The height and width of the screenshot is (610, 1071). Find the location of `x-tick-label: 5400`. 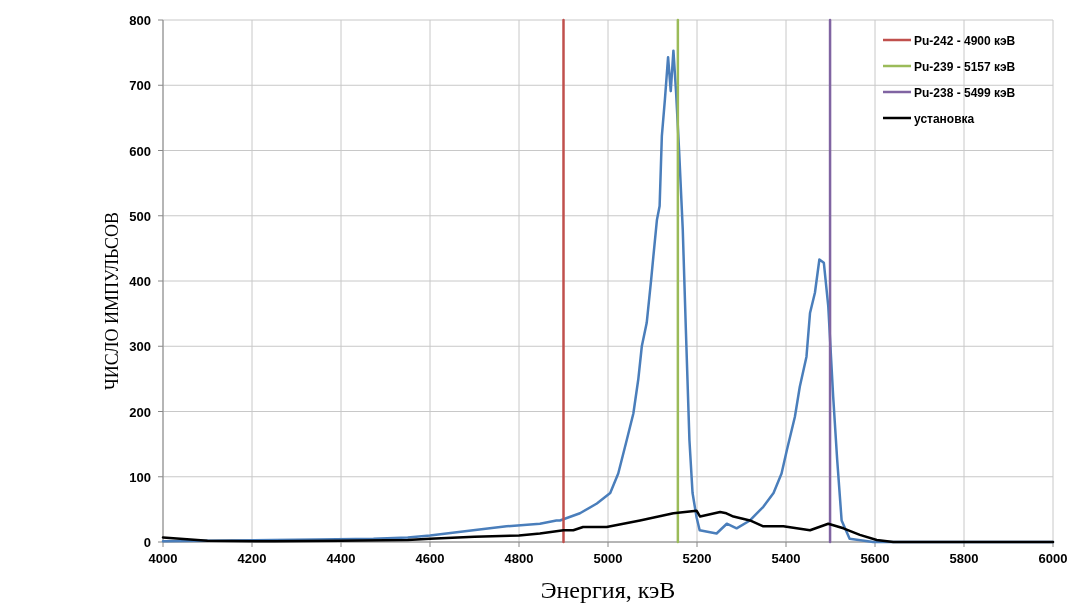

x-tick-label: 5400 is located at coordinates (786, 558).